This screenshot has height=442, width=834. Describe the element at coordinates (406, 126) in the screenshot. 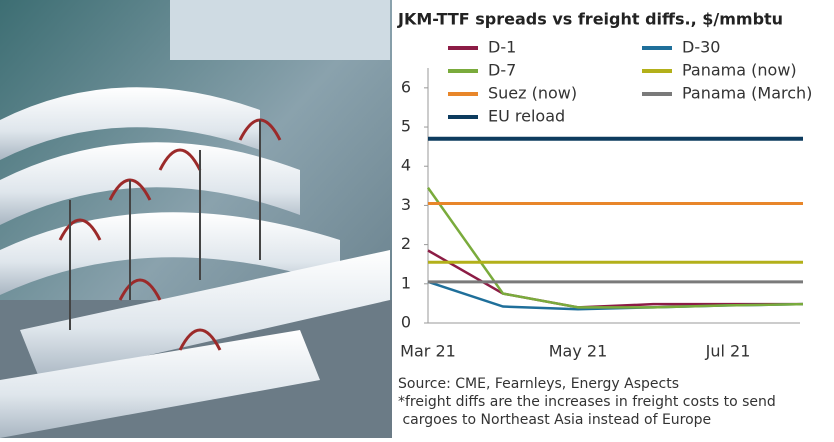

I see `y-tick-label: 5` at that location.